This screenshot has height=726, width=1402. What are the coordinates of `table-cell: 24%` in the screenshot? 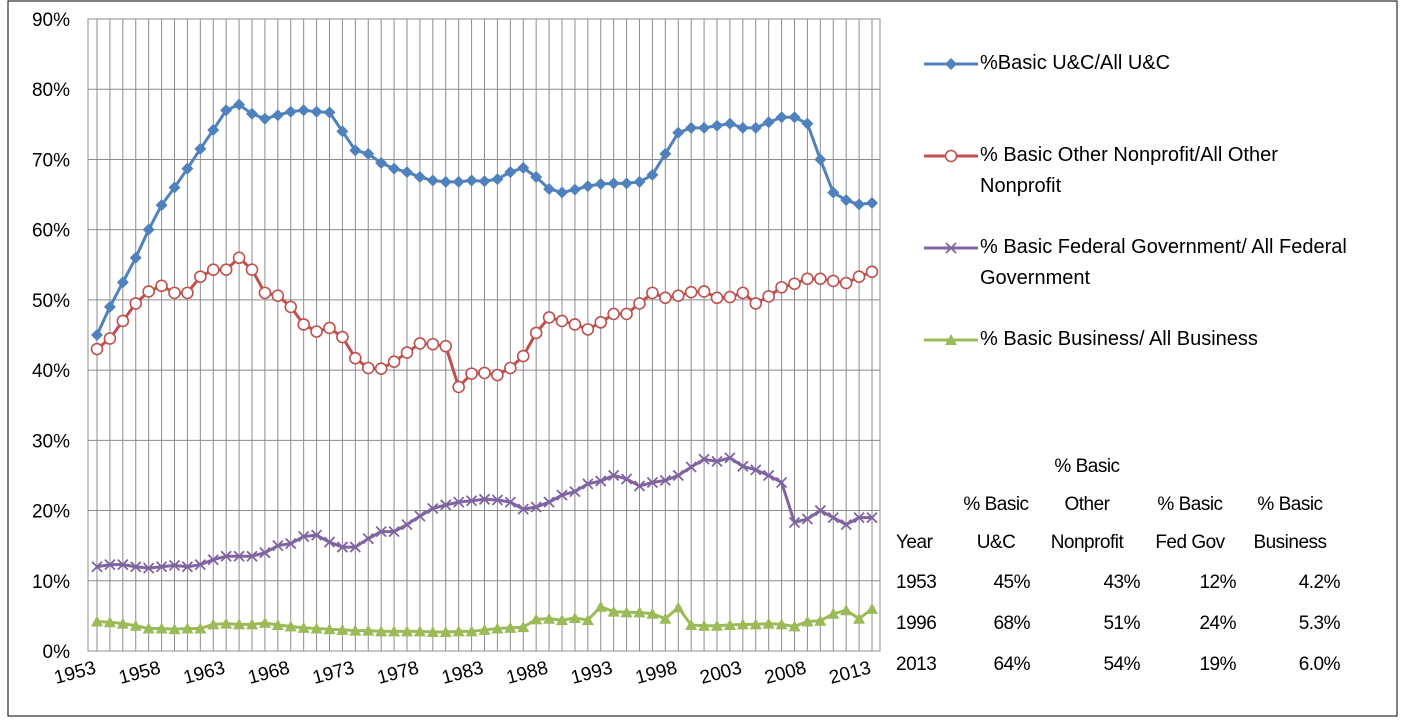 It's located at (1217, 623).